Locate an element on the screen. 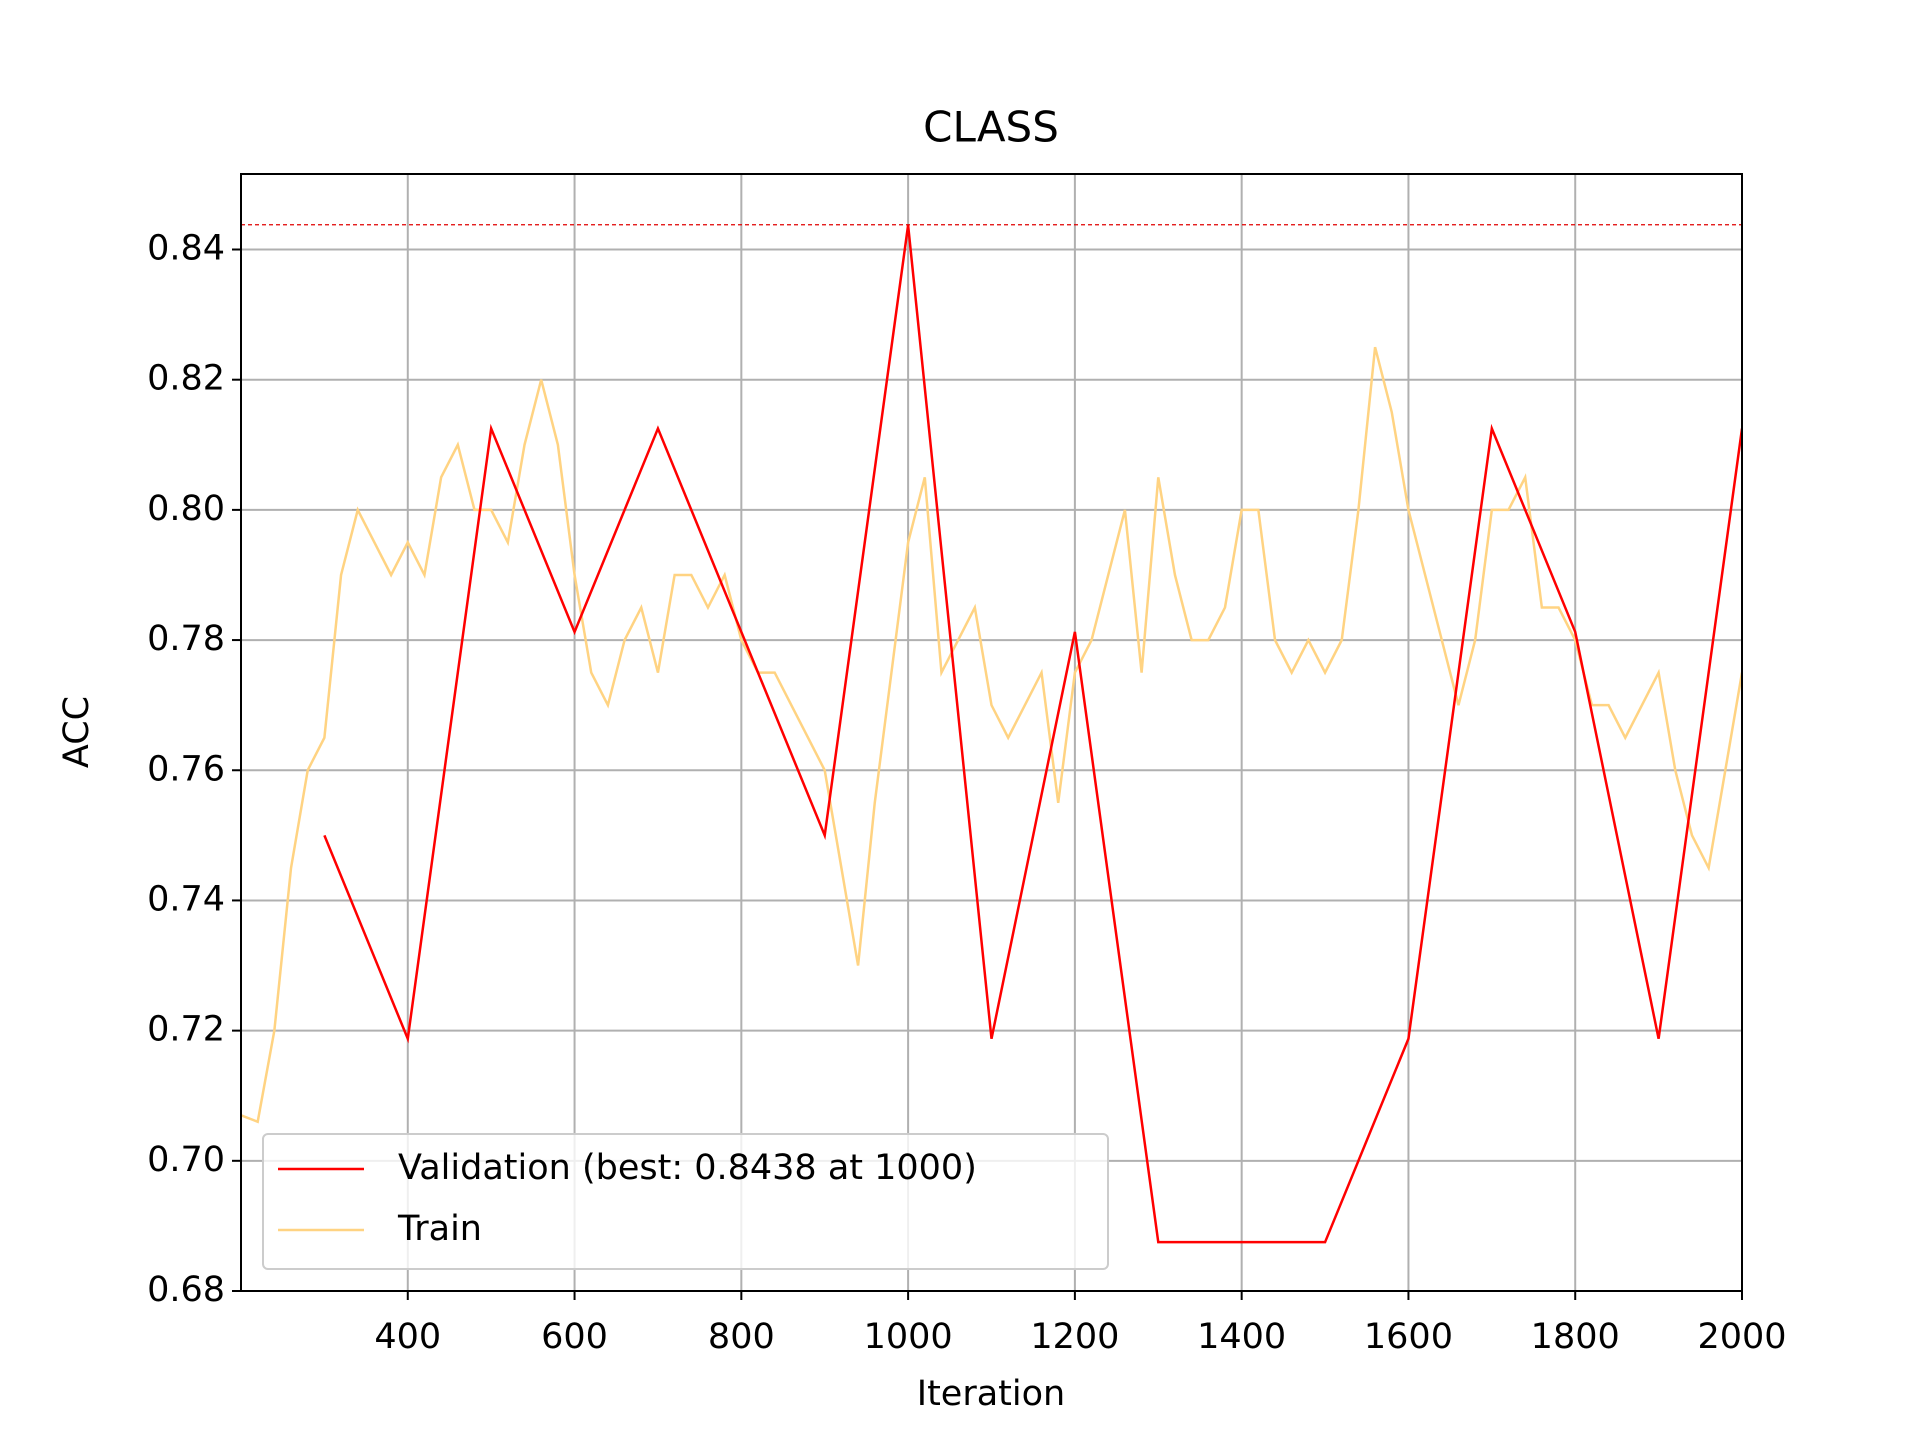  y-tick-label: 0.68 is located at coordinates (186, 1290).